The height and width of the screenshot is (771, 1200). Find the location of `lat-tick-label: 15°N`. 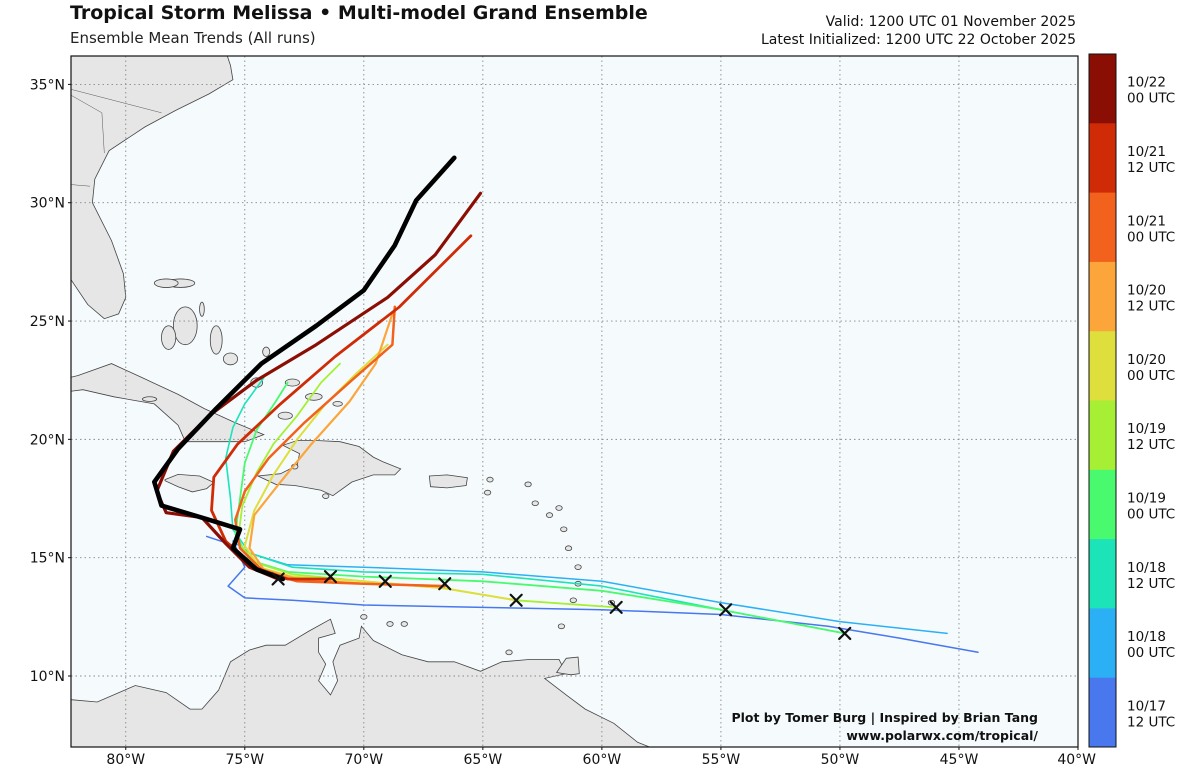

lat-tick-label: 15°N is located at coordinates (47, 559).